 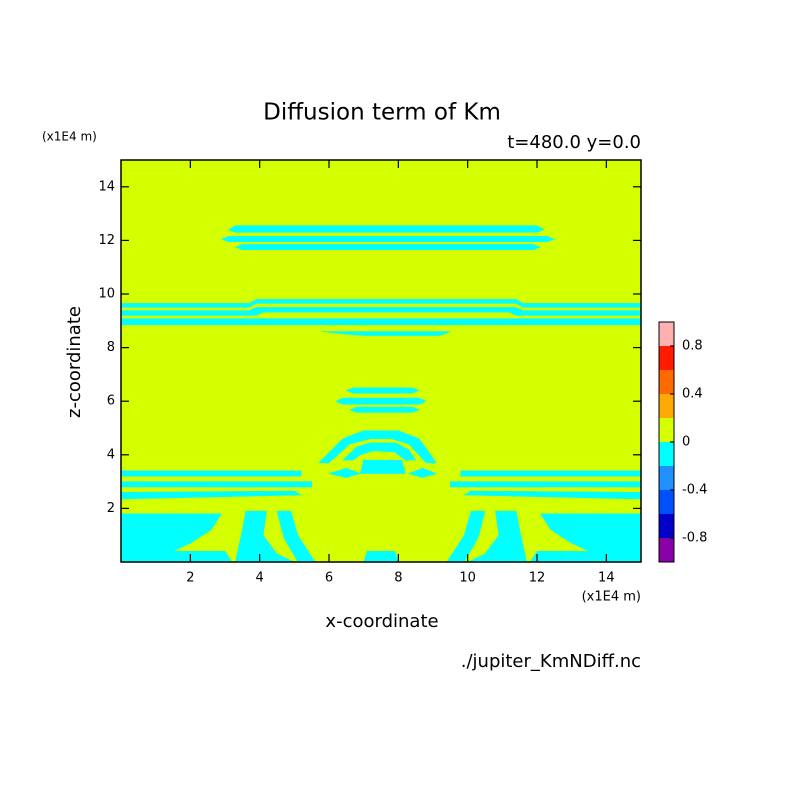 I want to click on colorbar-tick-label: 0.8, so click(x=692, y=346).